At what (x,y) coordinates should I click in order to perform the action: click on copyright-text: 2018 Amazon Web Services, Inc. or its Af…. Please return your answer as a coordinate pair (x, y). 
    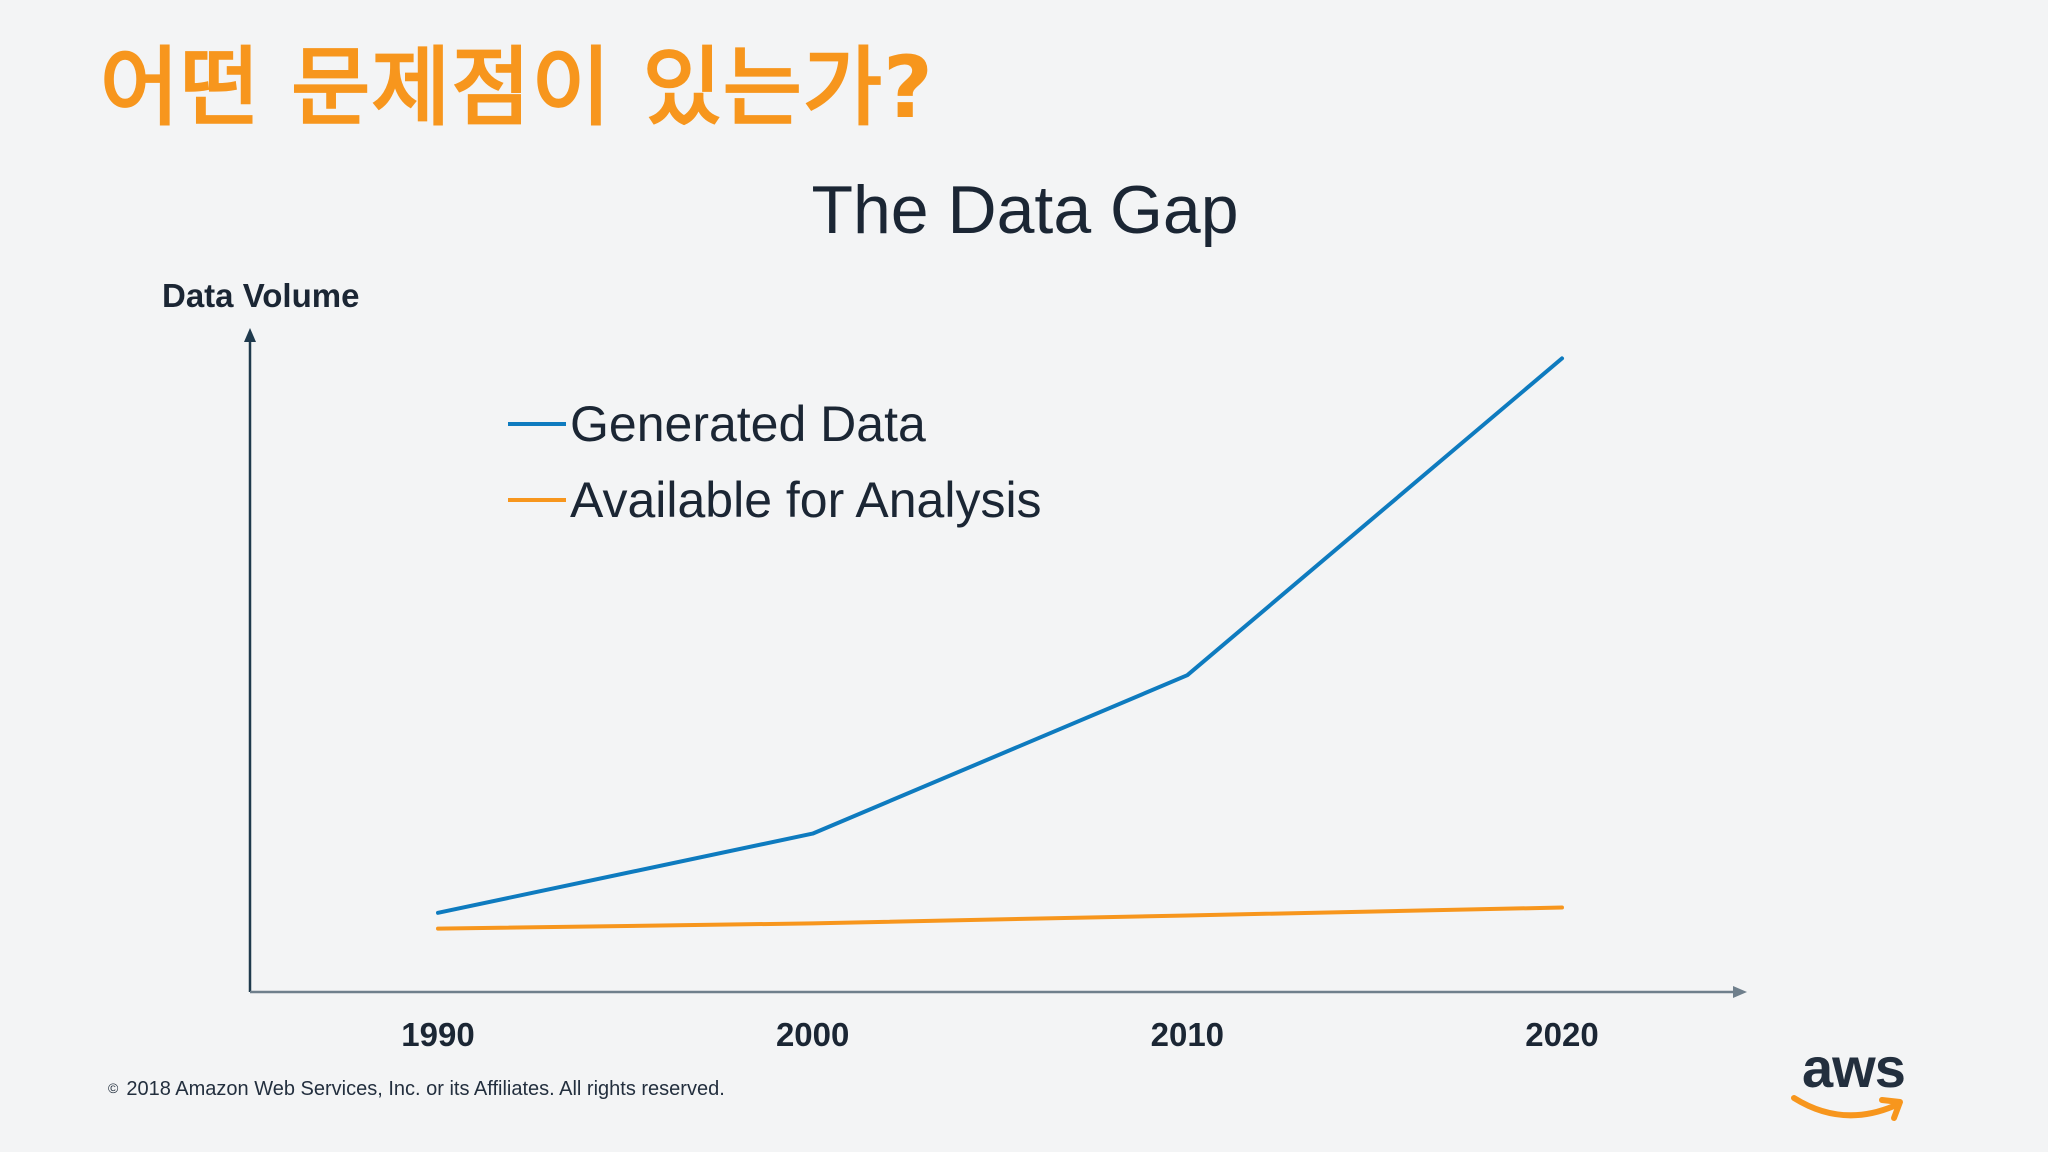
    Looking at the image, I should click on (425, 1089).